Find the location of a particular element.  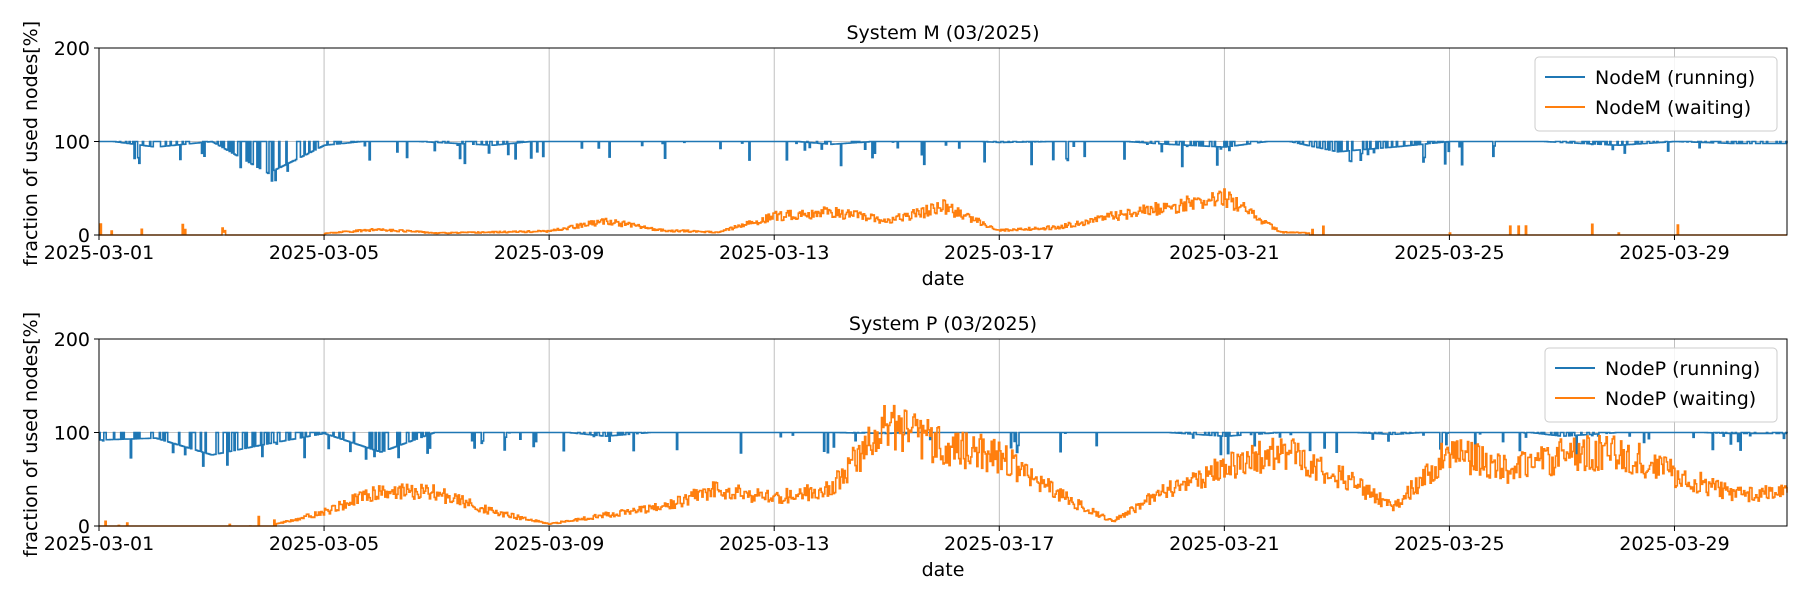

legend-label: NodeM (running) is located at coordinates (1675, 78).